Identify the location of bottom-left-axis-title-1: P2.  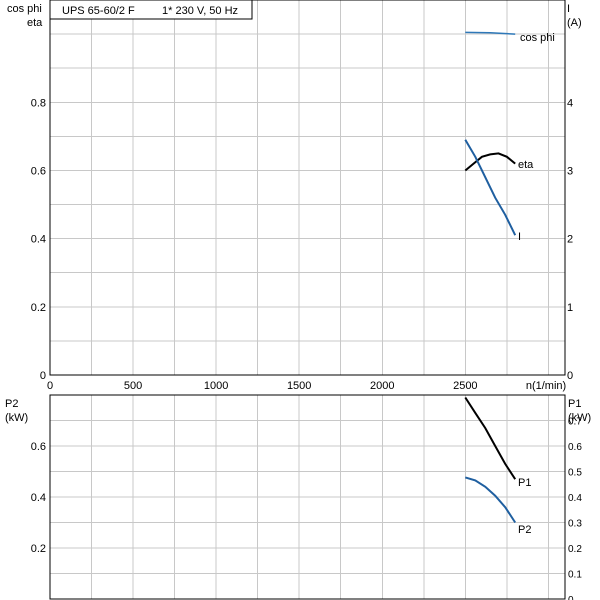
(11, 404).